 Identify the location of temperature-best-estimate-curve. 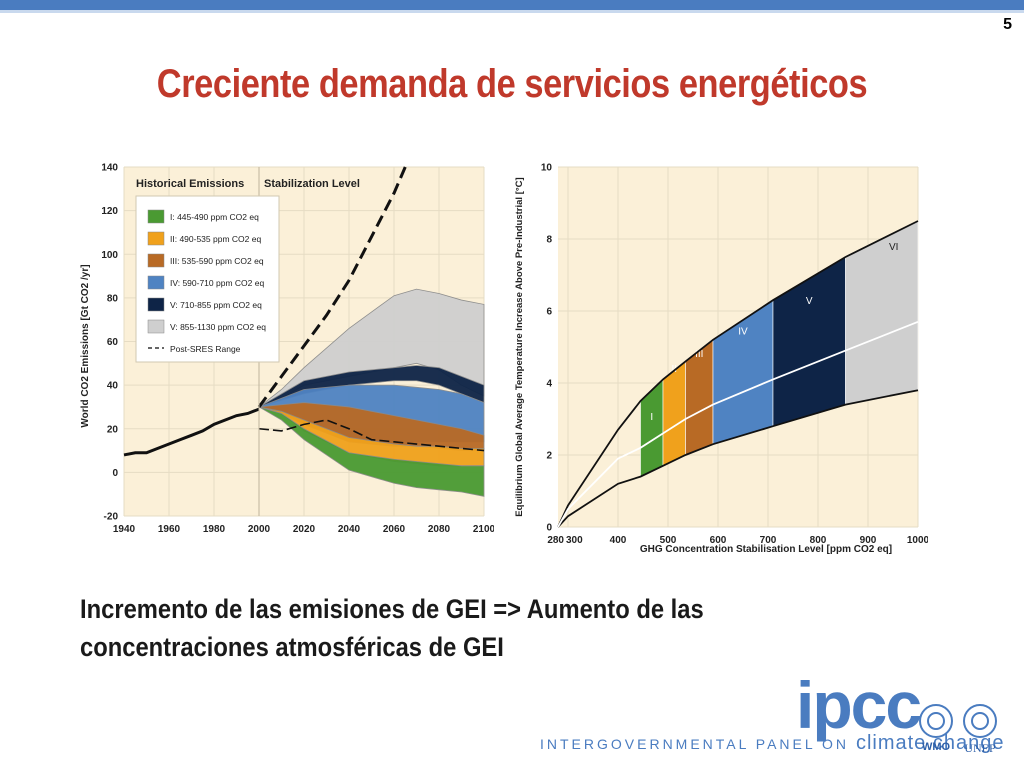
(738, 424).